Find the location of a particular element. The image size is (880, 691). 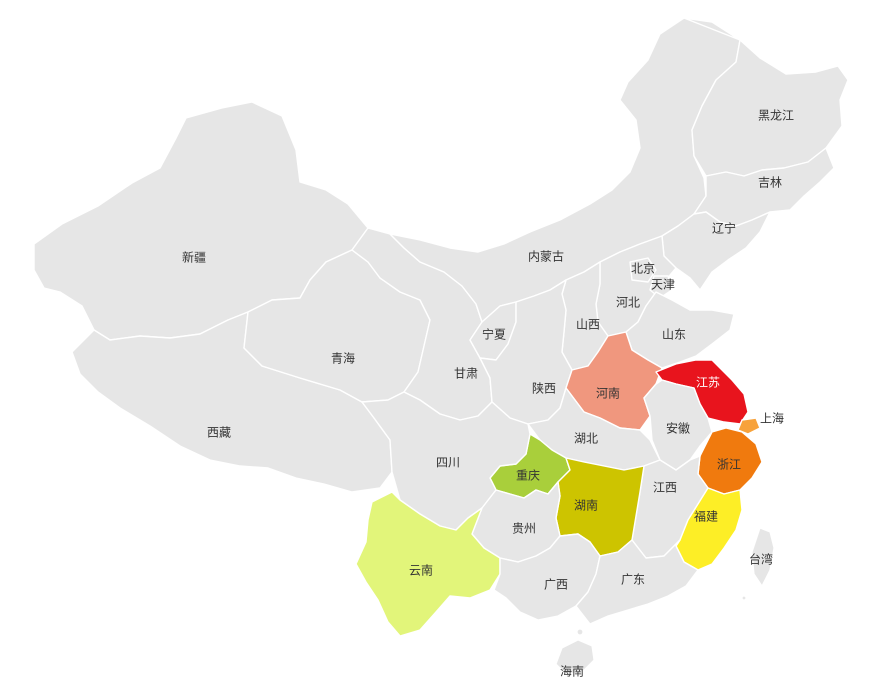

province-shanghai is located at coordinates (749, 426).